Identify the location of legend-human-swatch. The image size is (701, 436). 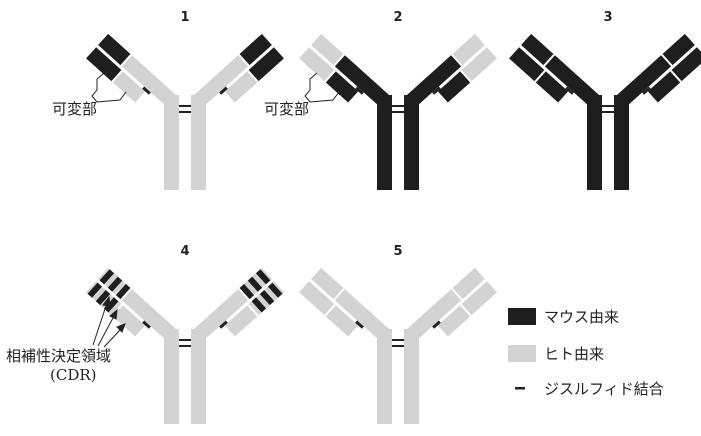
(522, 353).